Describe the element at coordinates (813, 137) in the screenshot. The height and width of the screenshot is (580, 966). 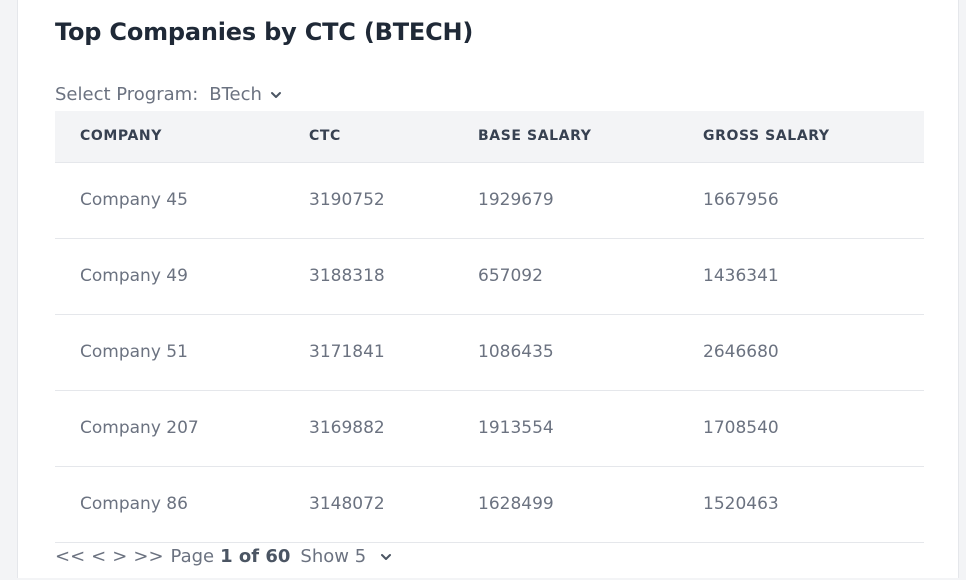
I see `column-header-gross-salary: GROSS SALARY` at that location.